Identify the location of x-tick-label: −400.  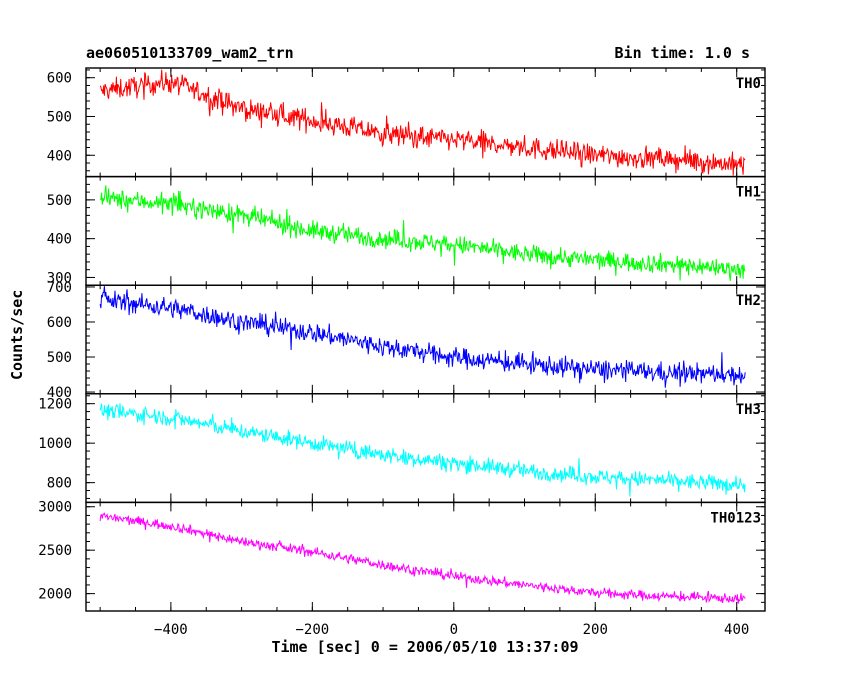
(171, 630).